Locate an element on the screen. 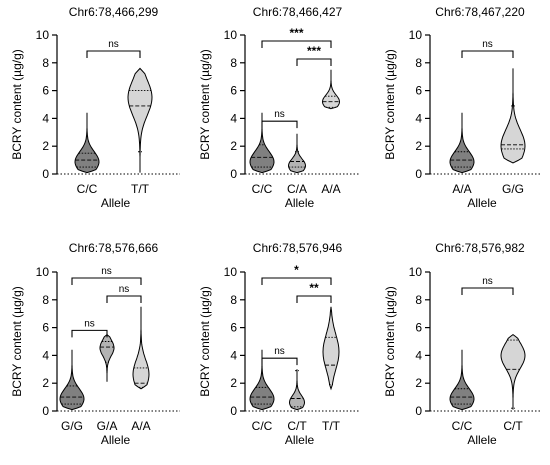  chart-title: Chr6:78,576,982 is located at coordinates (480, 248).